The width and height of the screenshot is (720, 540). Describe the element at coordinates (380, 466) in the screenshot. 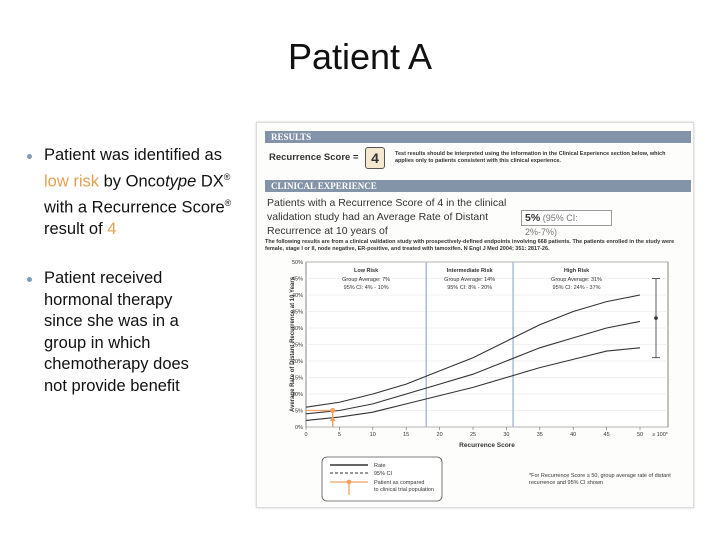

I see `legend-label: Rate` at that location.